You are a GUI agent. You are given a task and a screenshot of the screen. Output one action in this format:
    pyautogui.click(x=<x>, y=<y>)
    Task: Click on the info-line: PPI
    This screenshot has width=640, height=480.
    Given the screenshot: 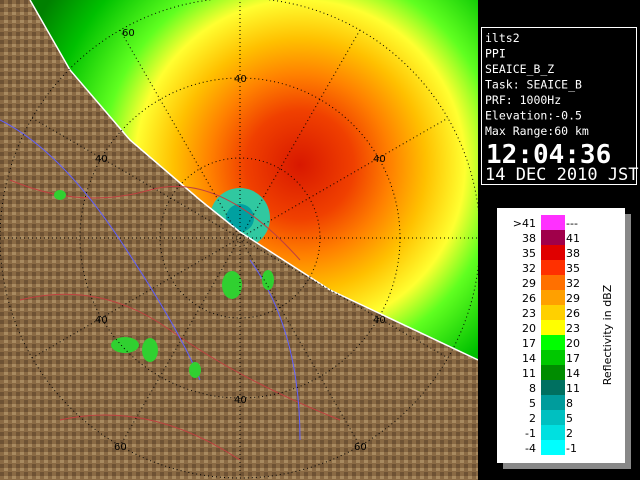 What is the action you would take?
    pyautogui.click(x=495, y=54)
    